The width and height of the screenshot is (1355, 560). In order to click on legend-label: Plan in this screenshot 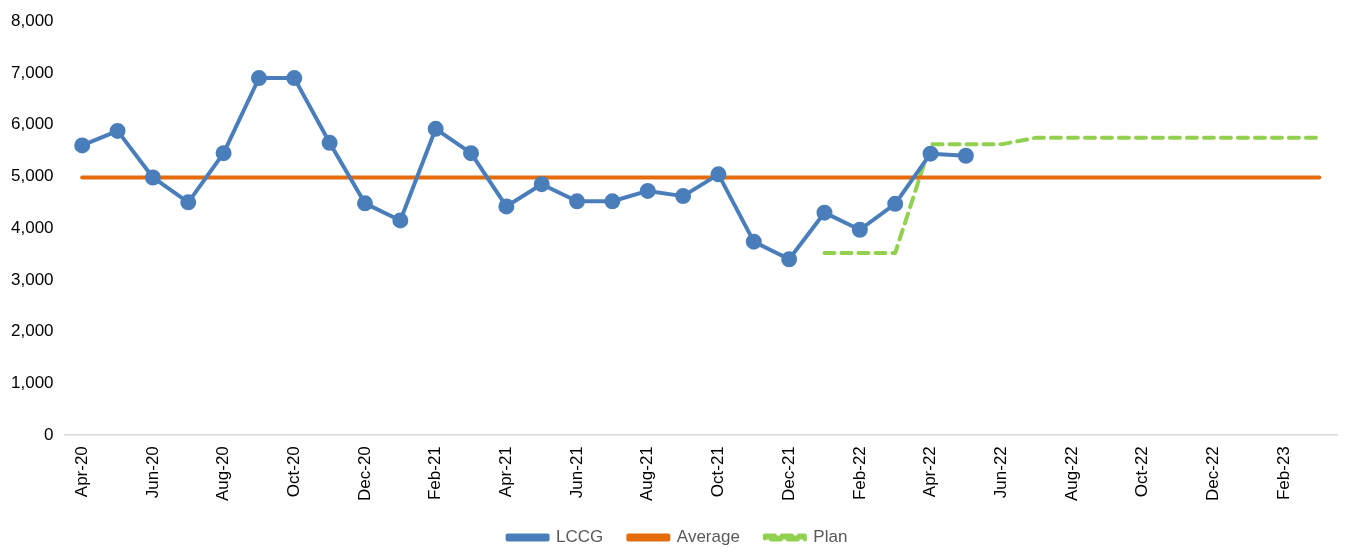, I will do `click(830, 537)`.